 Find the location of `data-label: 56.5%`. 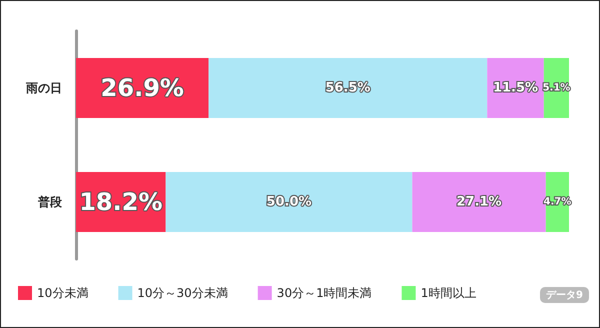

data-label: 56.5% is located at coordinates (347, 88).